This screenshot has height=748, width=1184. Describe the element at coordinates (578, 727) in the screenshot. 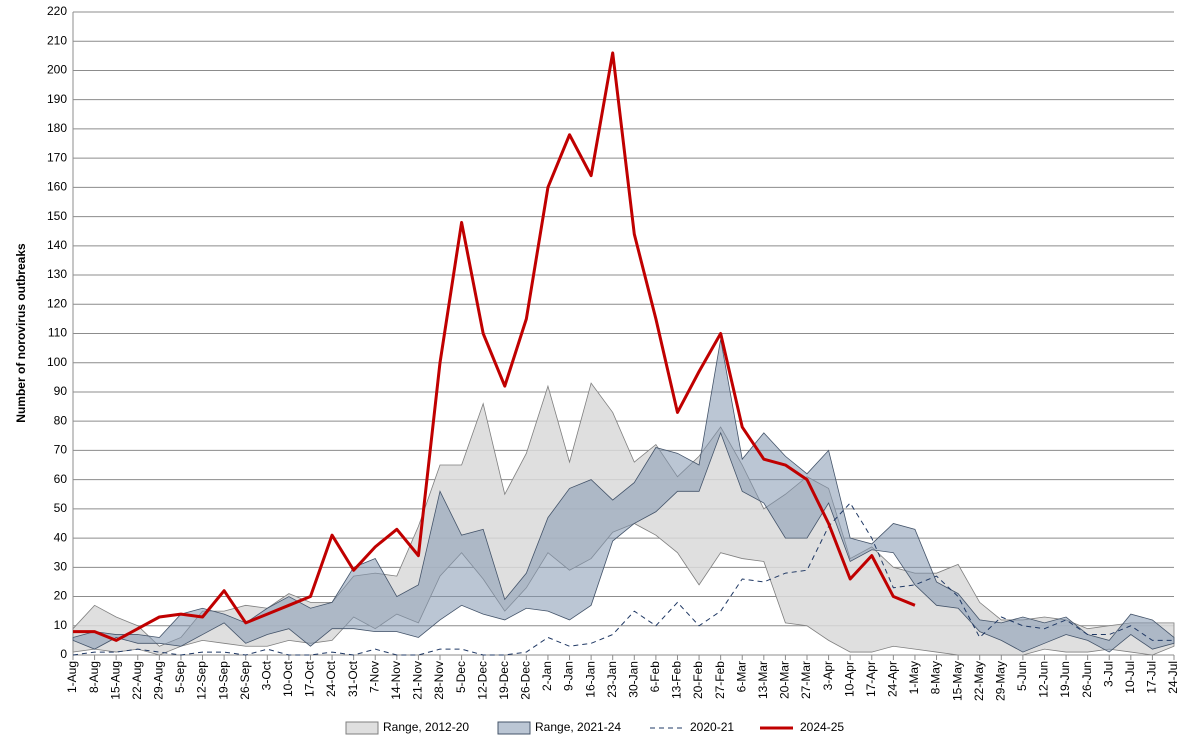

I see `legend-label: Range, 2021-24` at that location.